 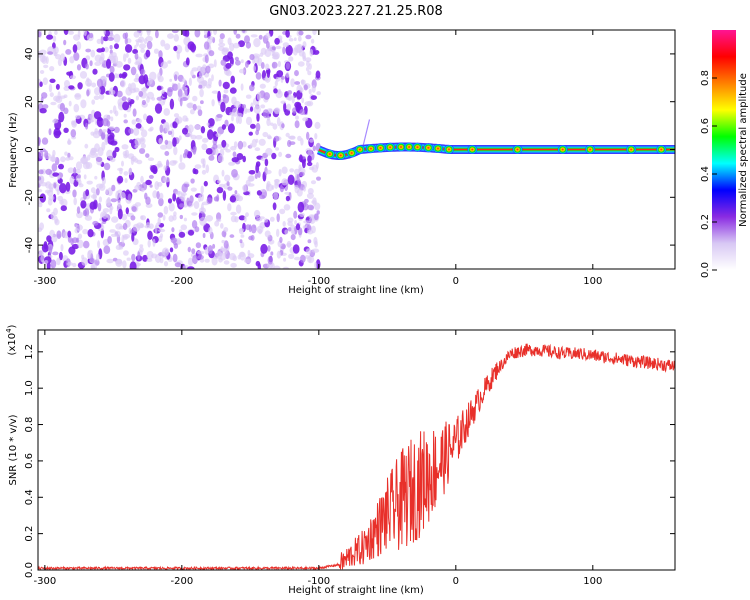 I want to click on y-tick-label: -40, so click(x=29, y=245).